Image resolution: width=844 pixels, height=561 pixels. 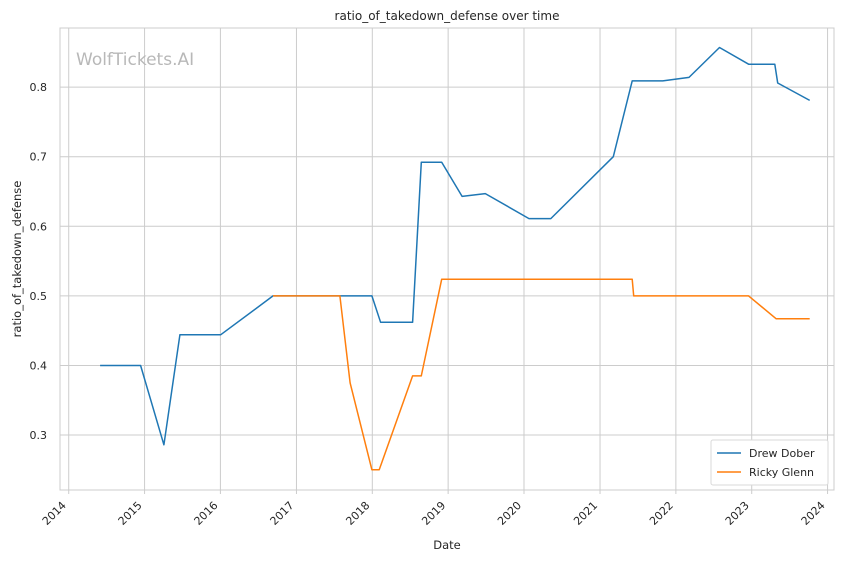 I want to click on legend: Drew Dober Ricky Glenn, so click(x=769, y=462).